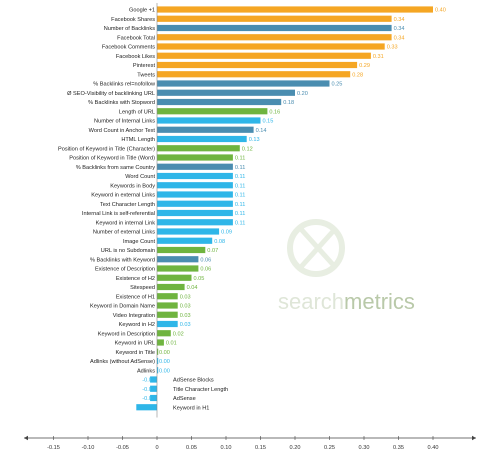  I want to click on x-tick-label: 0.10, so click(226, 448).